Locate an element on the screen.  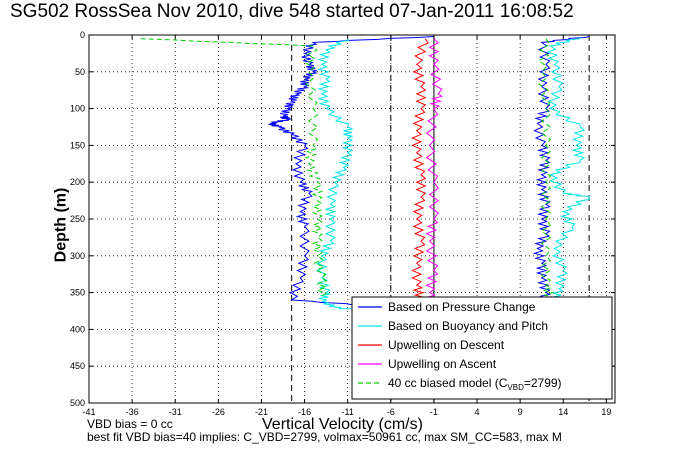
legend-label: Upwelling on Descent is located at coordinates (446, 345).